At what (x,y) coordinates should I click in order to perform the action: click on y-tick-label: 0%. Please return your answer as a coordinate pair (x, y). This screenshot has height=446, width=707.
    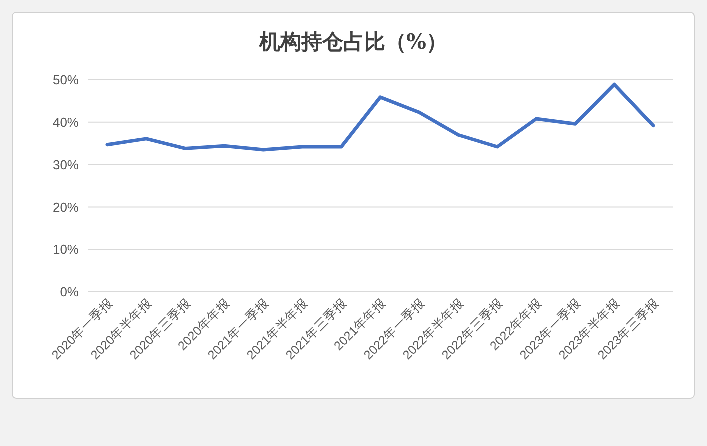
    Looking at the image, I should click on (70, 292).